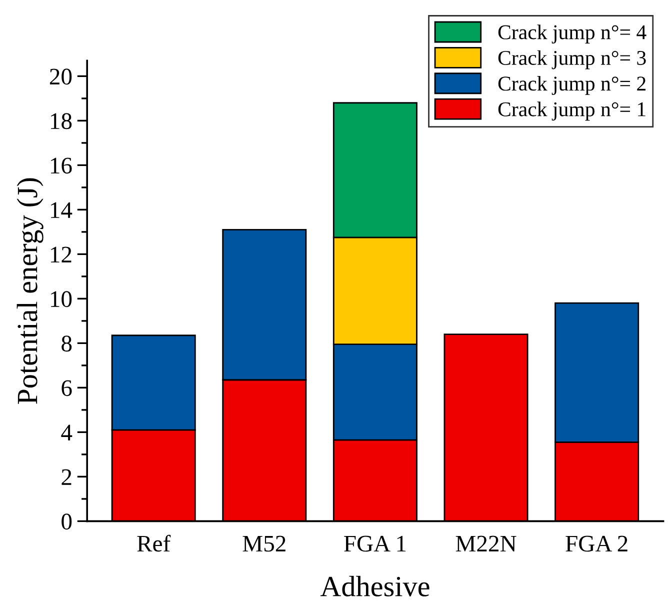  What do you see at coordinates (264, 544) in the screenshot?
I see `x-tick-label: M52` at bounding box center [264, 544].